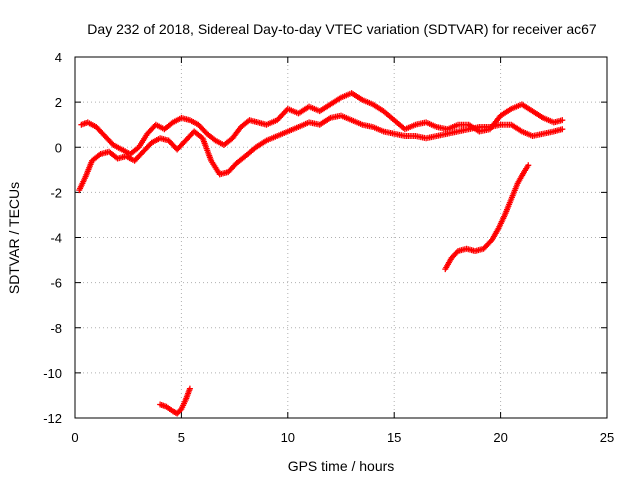  Describe the element at coordinates (52, 418) in the screenshot. I see `y-tick-label: -12` at that location.